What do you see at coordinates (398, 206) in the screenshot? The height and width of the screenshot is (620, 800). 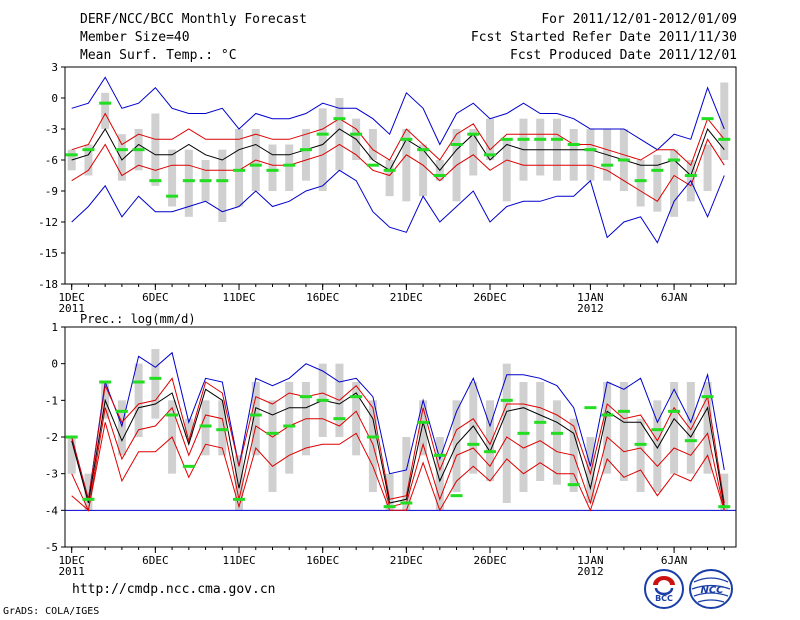 I see `temperature-series-min` at bounding box center [398, 206].